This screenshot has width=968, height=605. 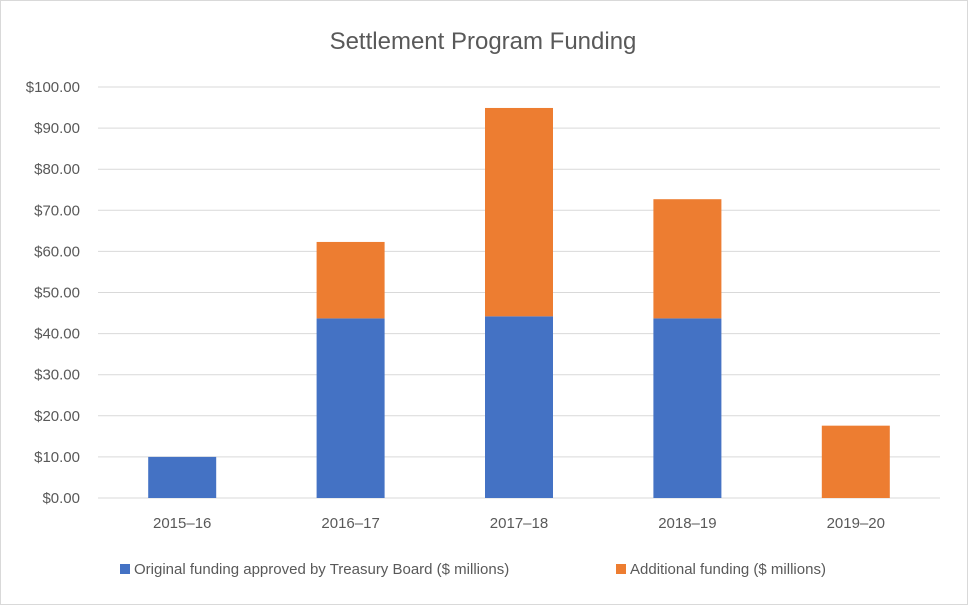 What do you see at coordinates (483, 41) in the screenshot?
I see `chart-title: Settlement Program Funding` at bounding box center [483, 41].